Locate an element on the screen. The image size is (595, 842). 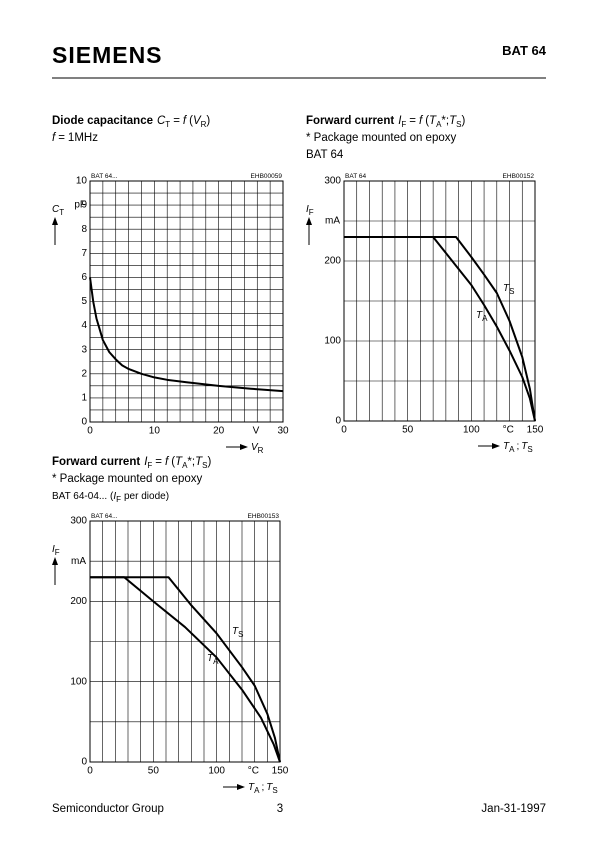
y-tick-label: 9 is located at coordinates (84, 205).